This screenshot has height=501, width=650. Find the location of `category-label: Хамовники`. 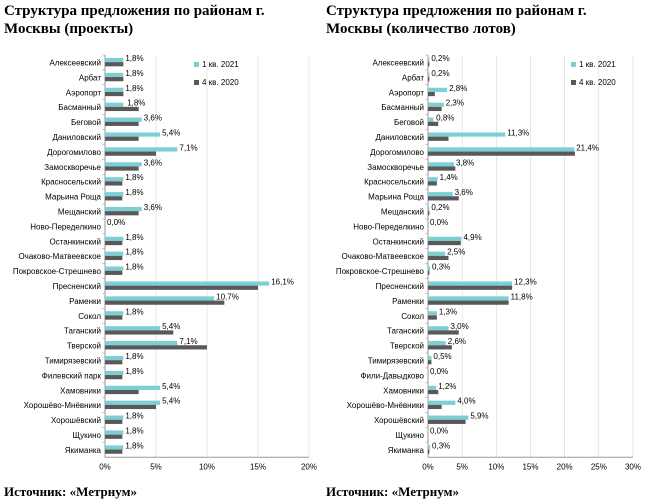

category-label: Хамовники is located at coordinates (80, 390).